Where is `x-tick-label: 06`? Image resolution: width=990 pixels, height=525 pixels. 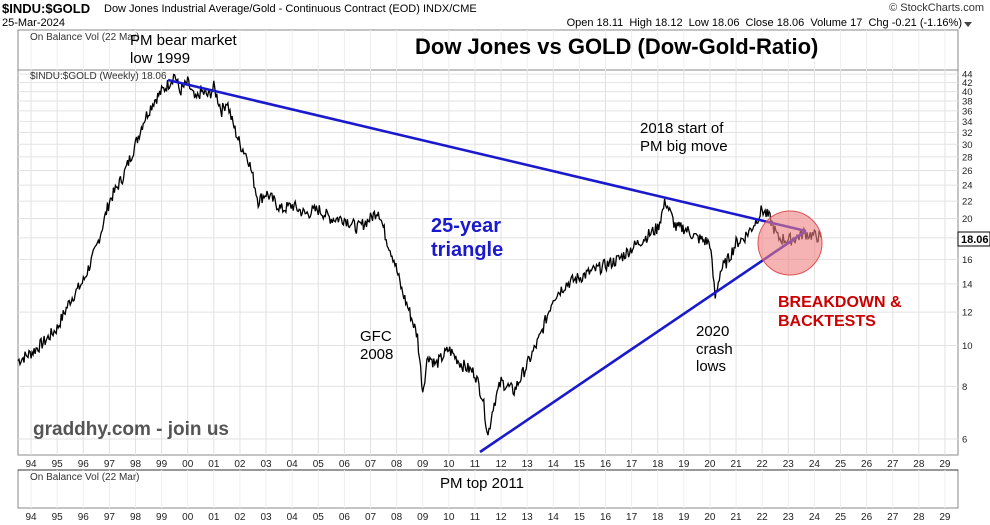
x-tick-label: 06 is located at coordinates (345, 464).